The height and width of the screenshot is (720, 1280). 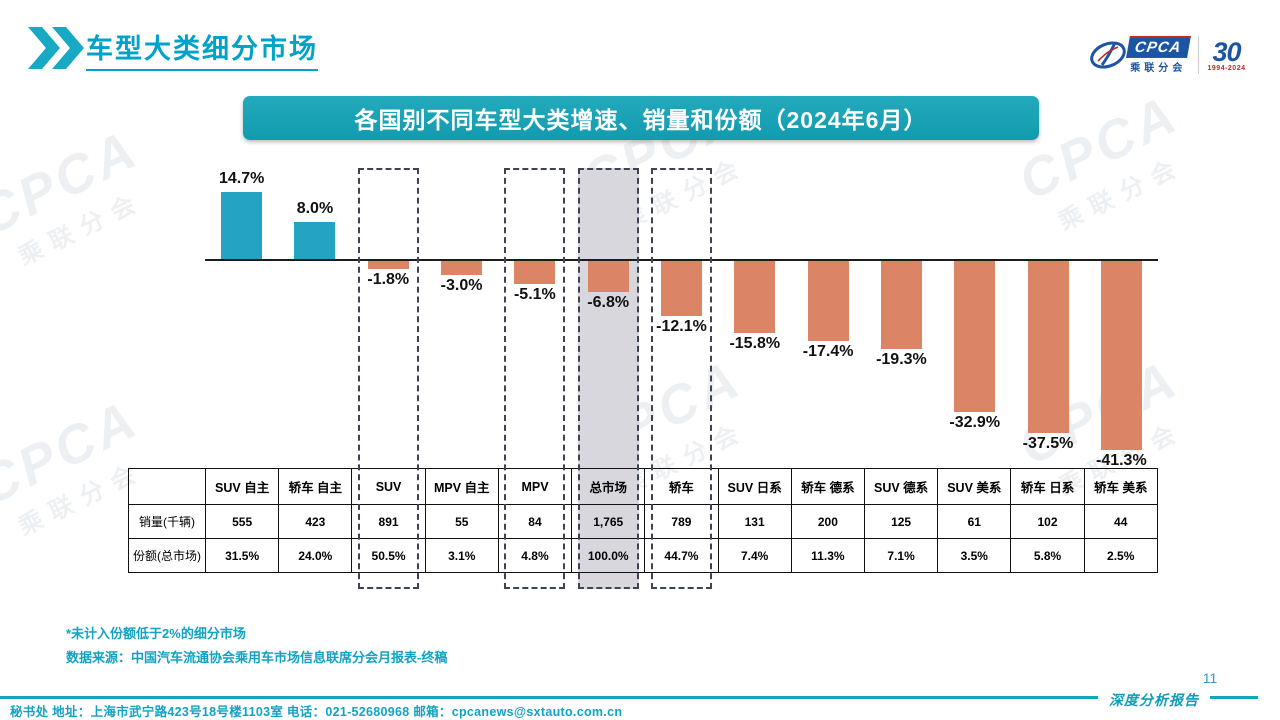 I want to click on column-header: 轿车, so click(x=681, y=486).